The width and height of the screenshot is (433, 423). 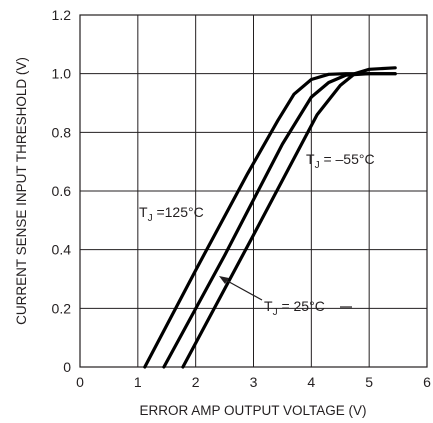 I want to click on y-tick-label: 0.2, so click(x=62, y=308).